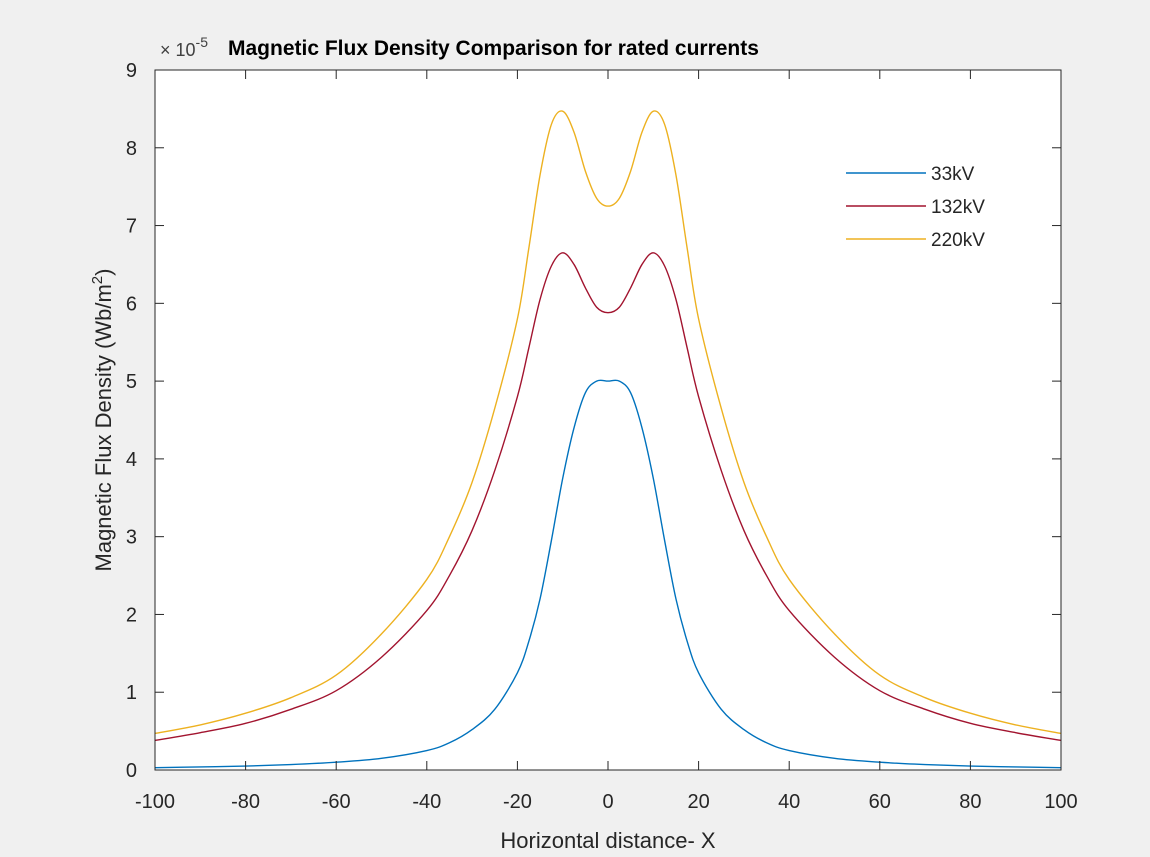 This screenshot has width=1150, height=857. I want to click on y-tick-label: 5, so click(131, 382).